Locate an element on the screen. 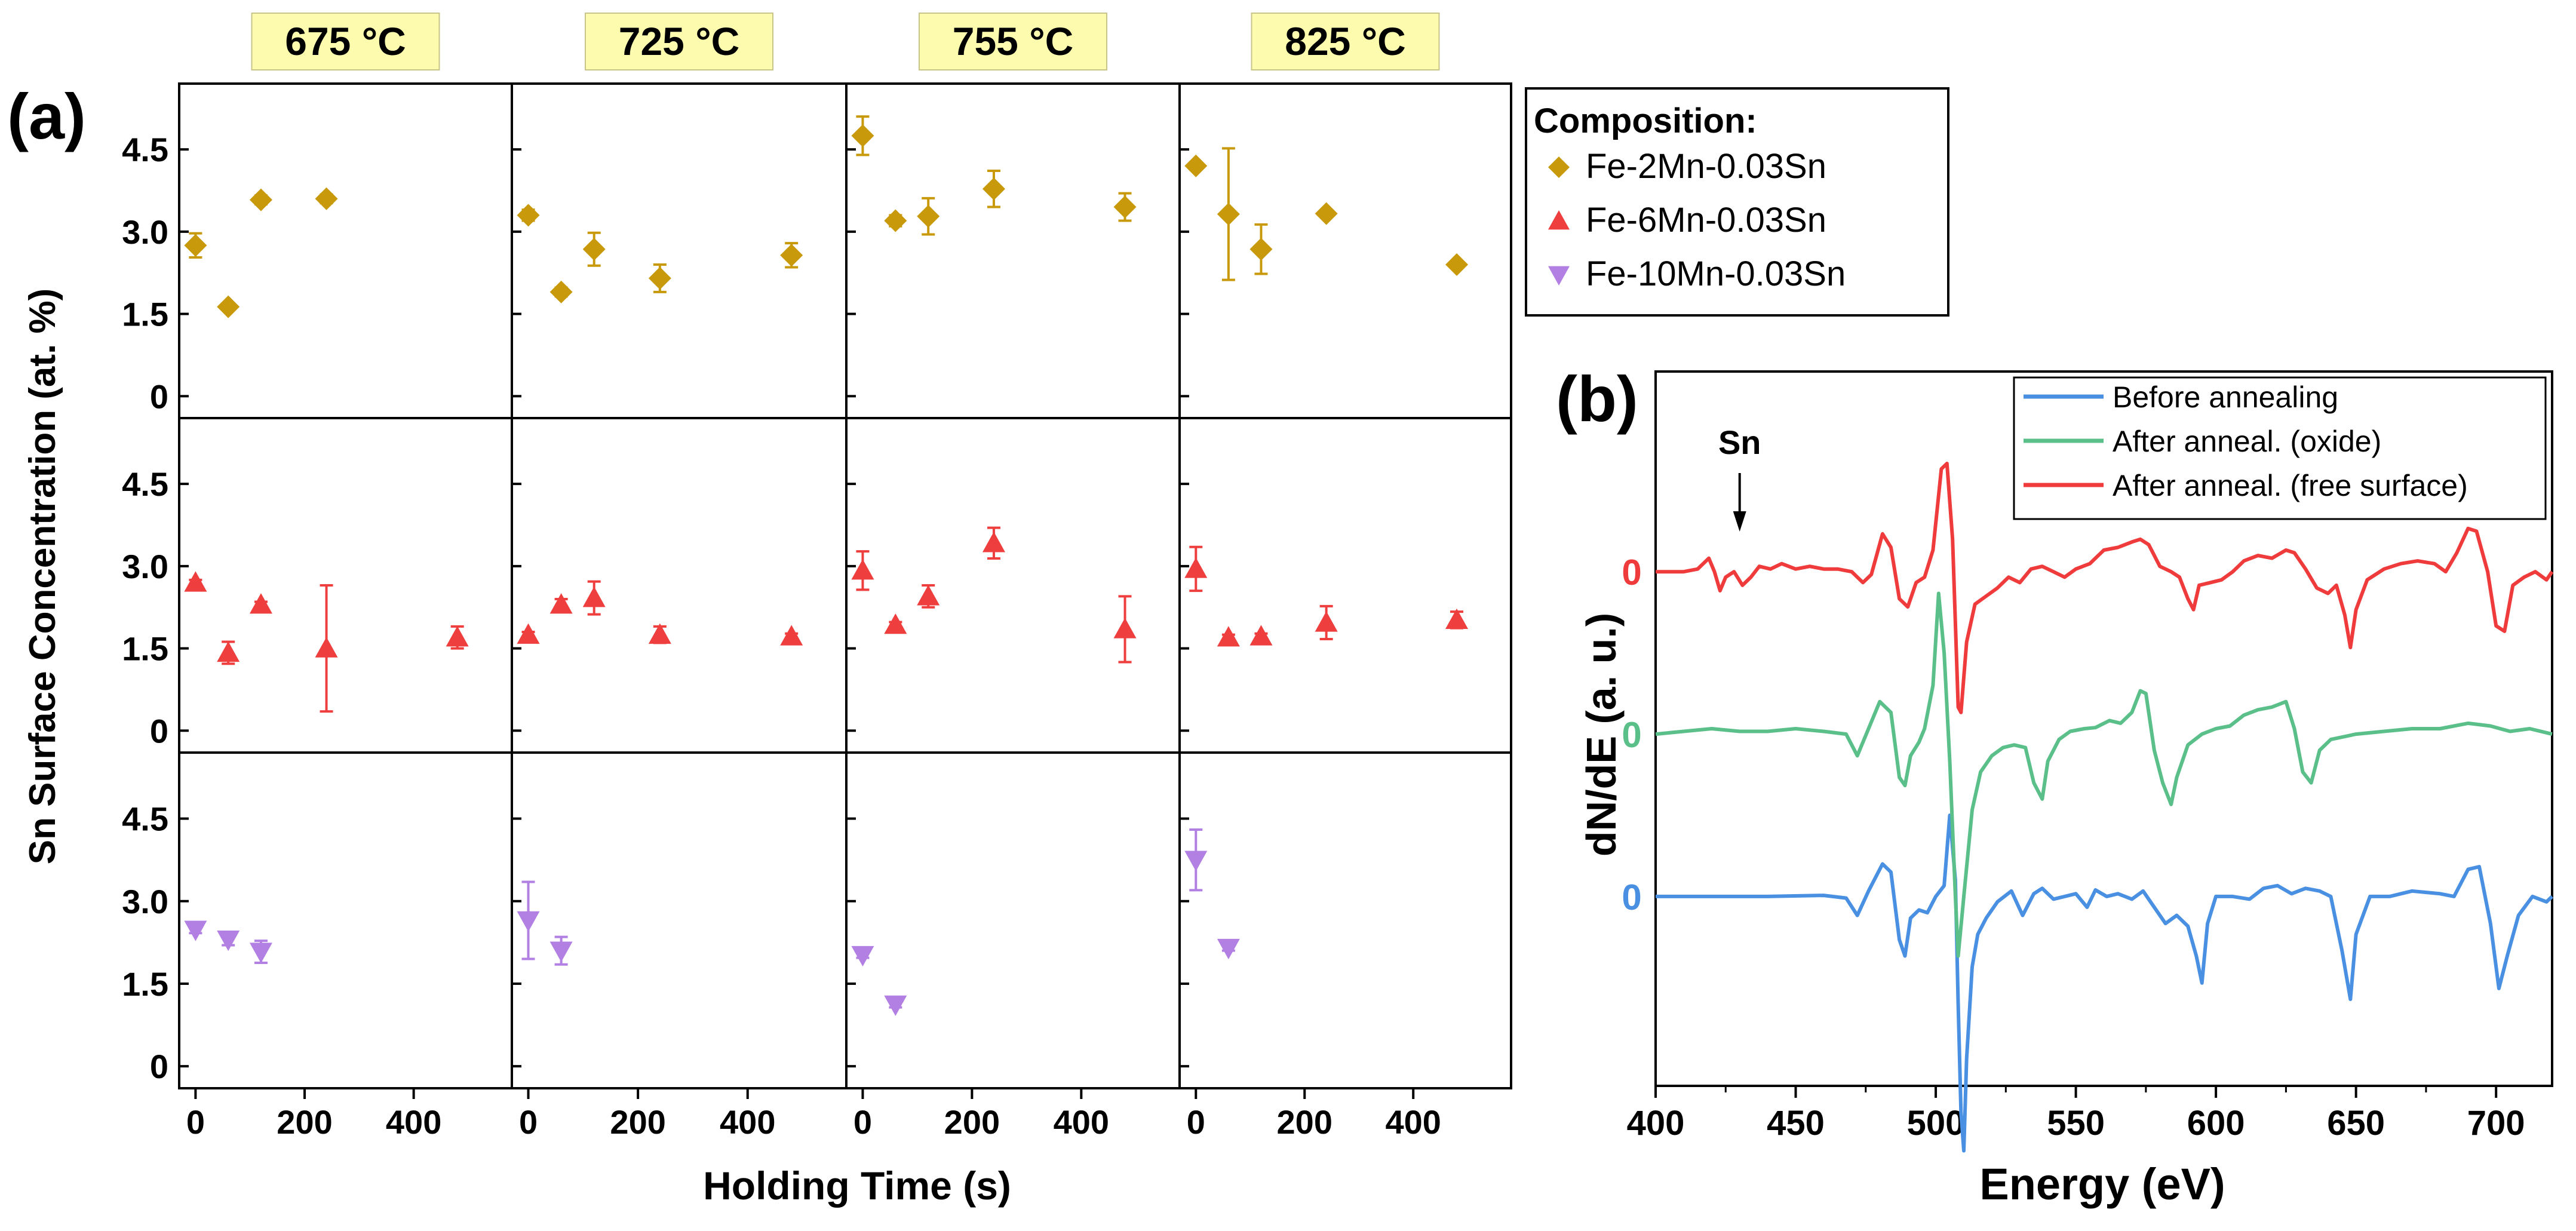  x-axis-title-a: Holding Time (s) is located at coordinates (857, 1186).